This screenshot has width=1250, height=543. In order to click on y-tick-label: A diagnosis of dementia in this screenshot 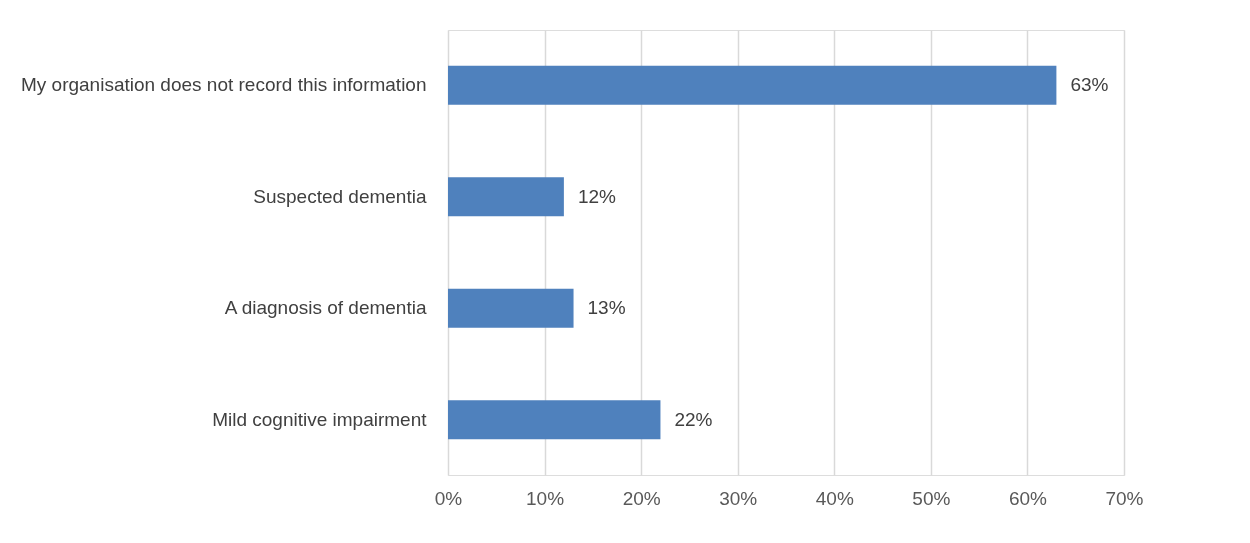, I will do `click(325, 308)`.